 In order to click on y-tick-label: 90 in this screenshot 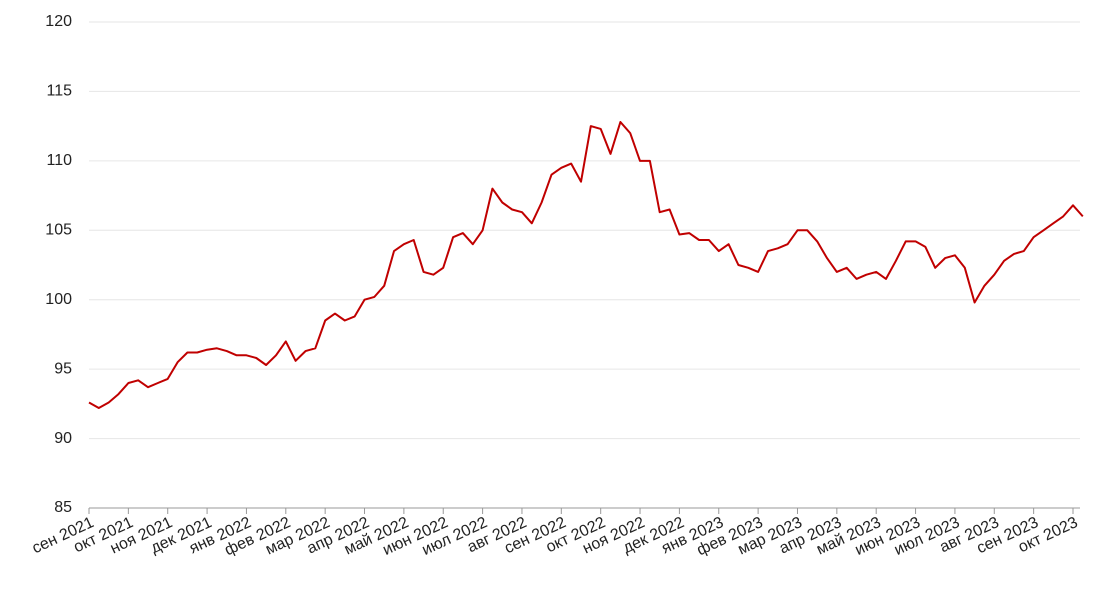, I will do `click(63, 438)`.